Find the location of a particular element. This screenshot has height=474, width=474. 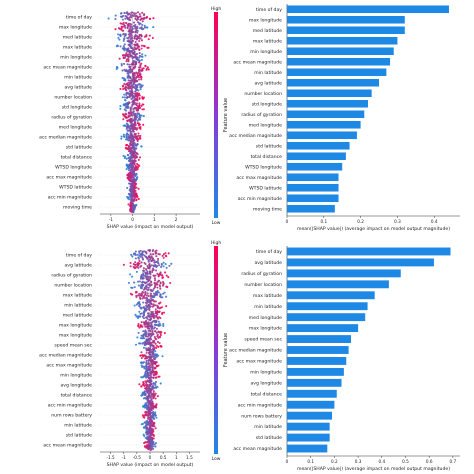

y-tick-label: min latitude is located at coordinates (78, 306).